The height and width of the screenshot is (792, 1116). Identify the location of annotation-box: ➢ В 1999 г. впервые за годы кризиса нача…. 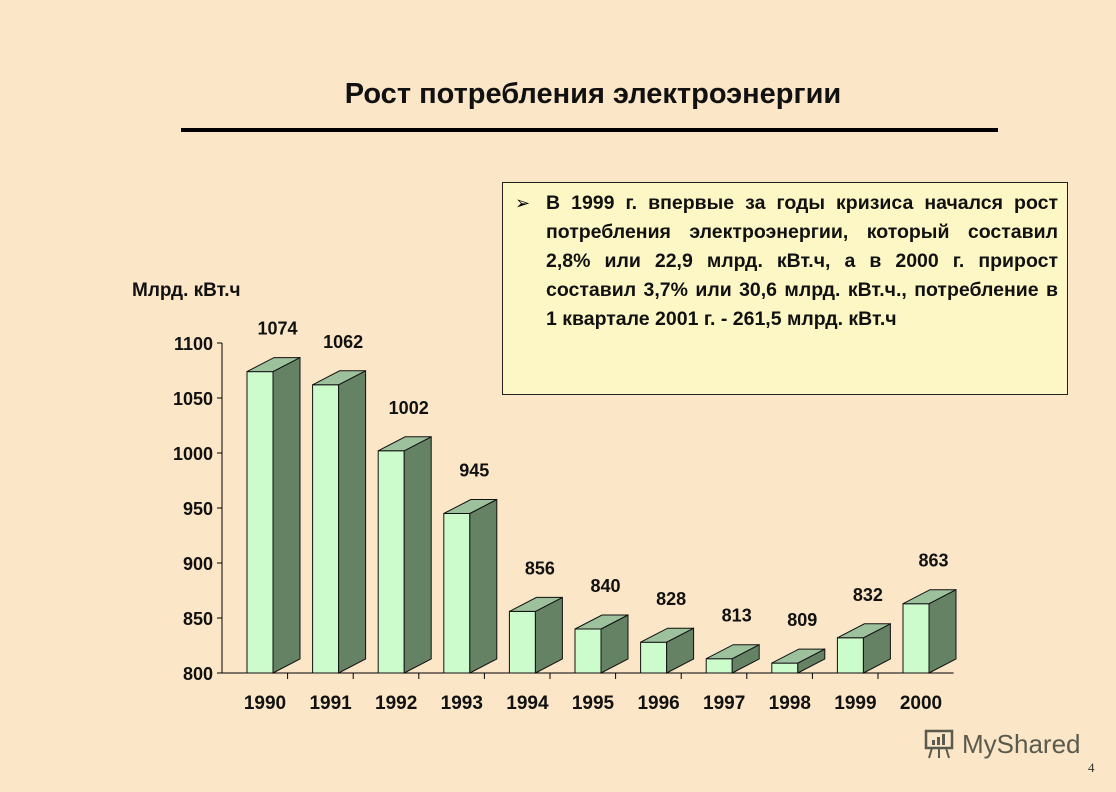
(785, 288).